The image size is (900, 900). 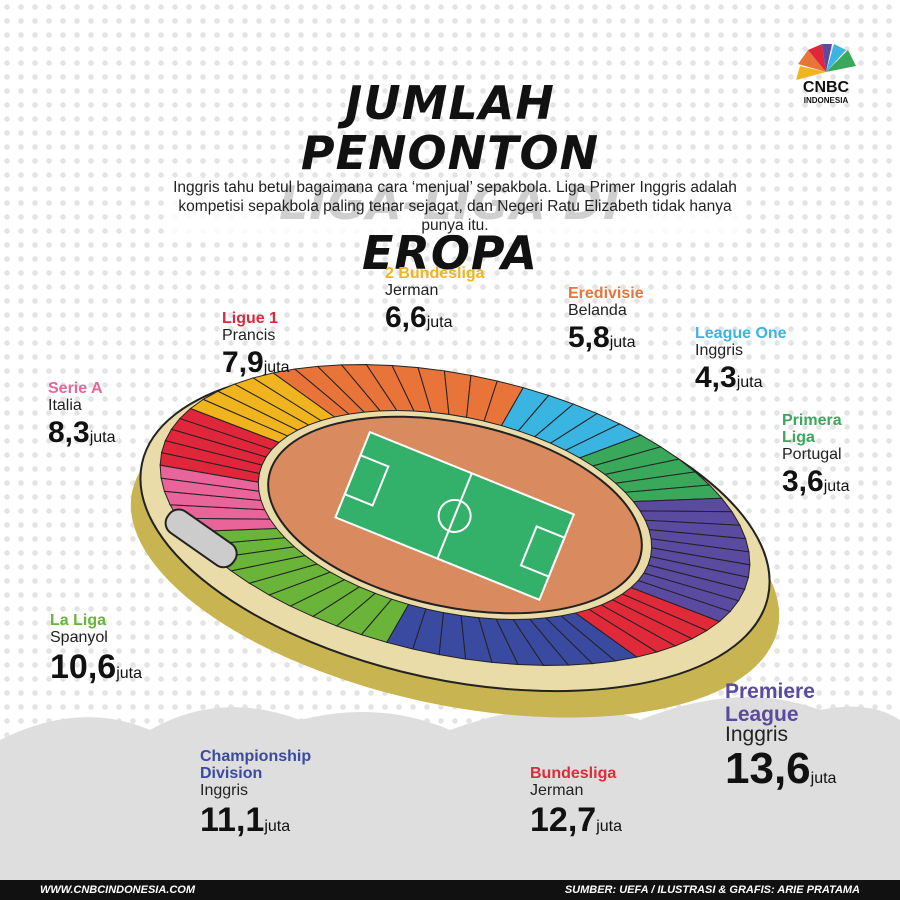 What do you see at coordinates (75, 388) in the screenshot?
I see `league-name: Serie A` at bounding box center [75, 388].